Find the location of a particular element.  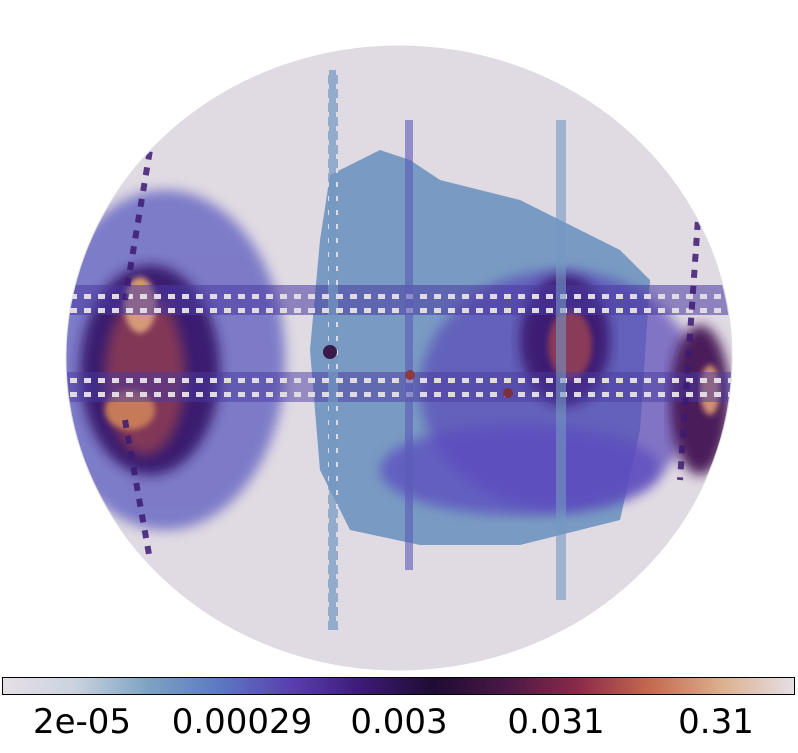

colorbar-tick-label: 0.31 is located at coordinates (716, 722).